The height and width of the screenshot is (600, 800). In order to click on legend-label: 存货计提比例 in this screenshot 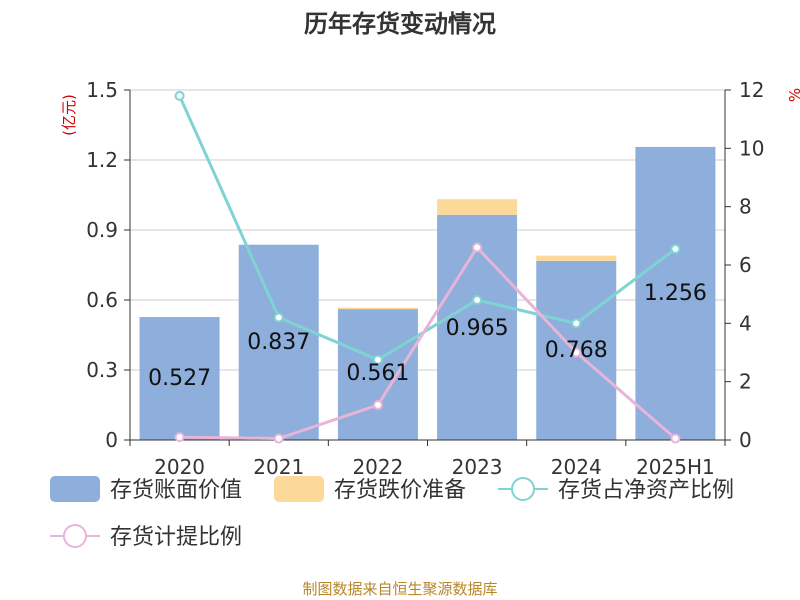, I will do `click(176, 537)`.